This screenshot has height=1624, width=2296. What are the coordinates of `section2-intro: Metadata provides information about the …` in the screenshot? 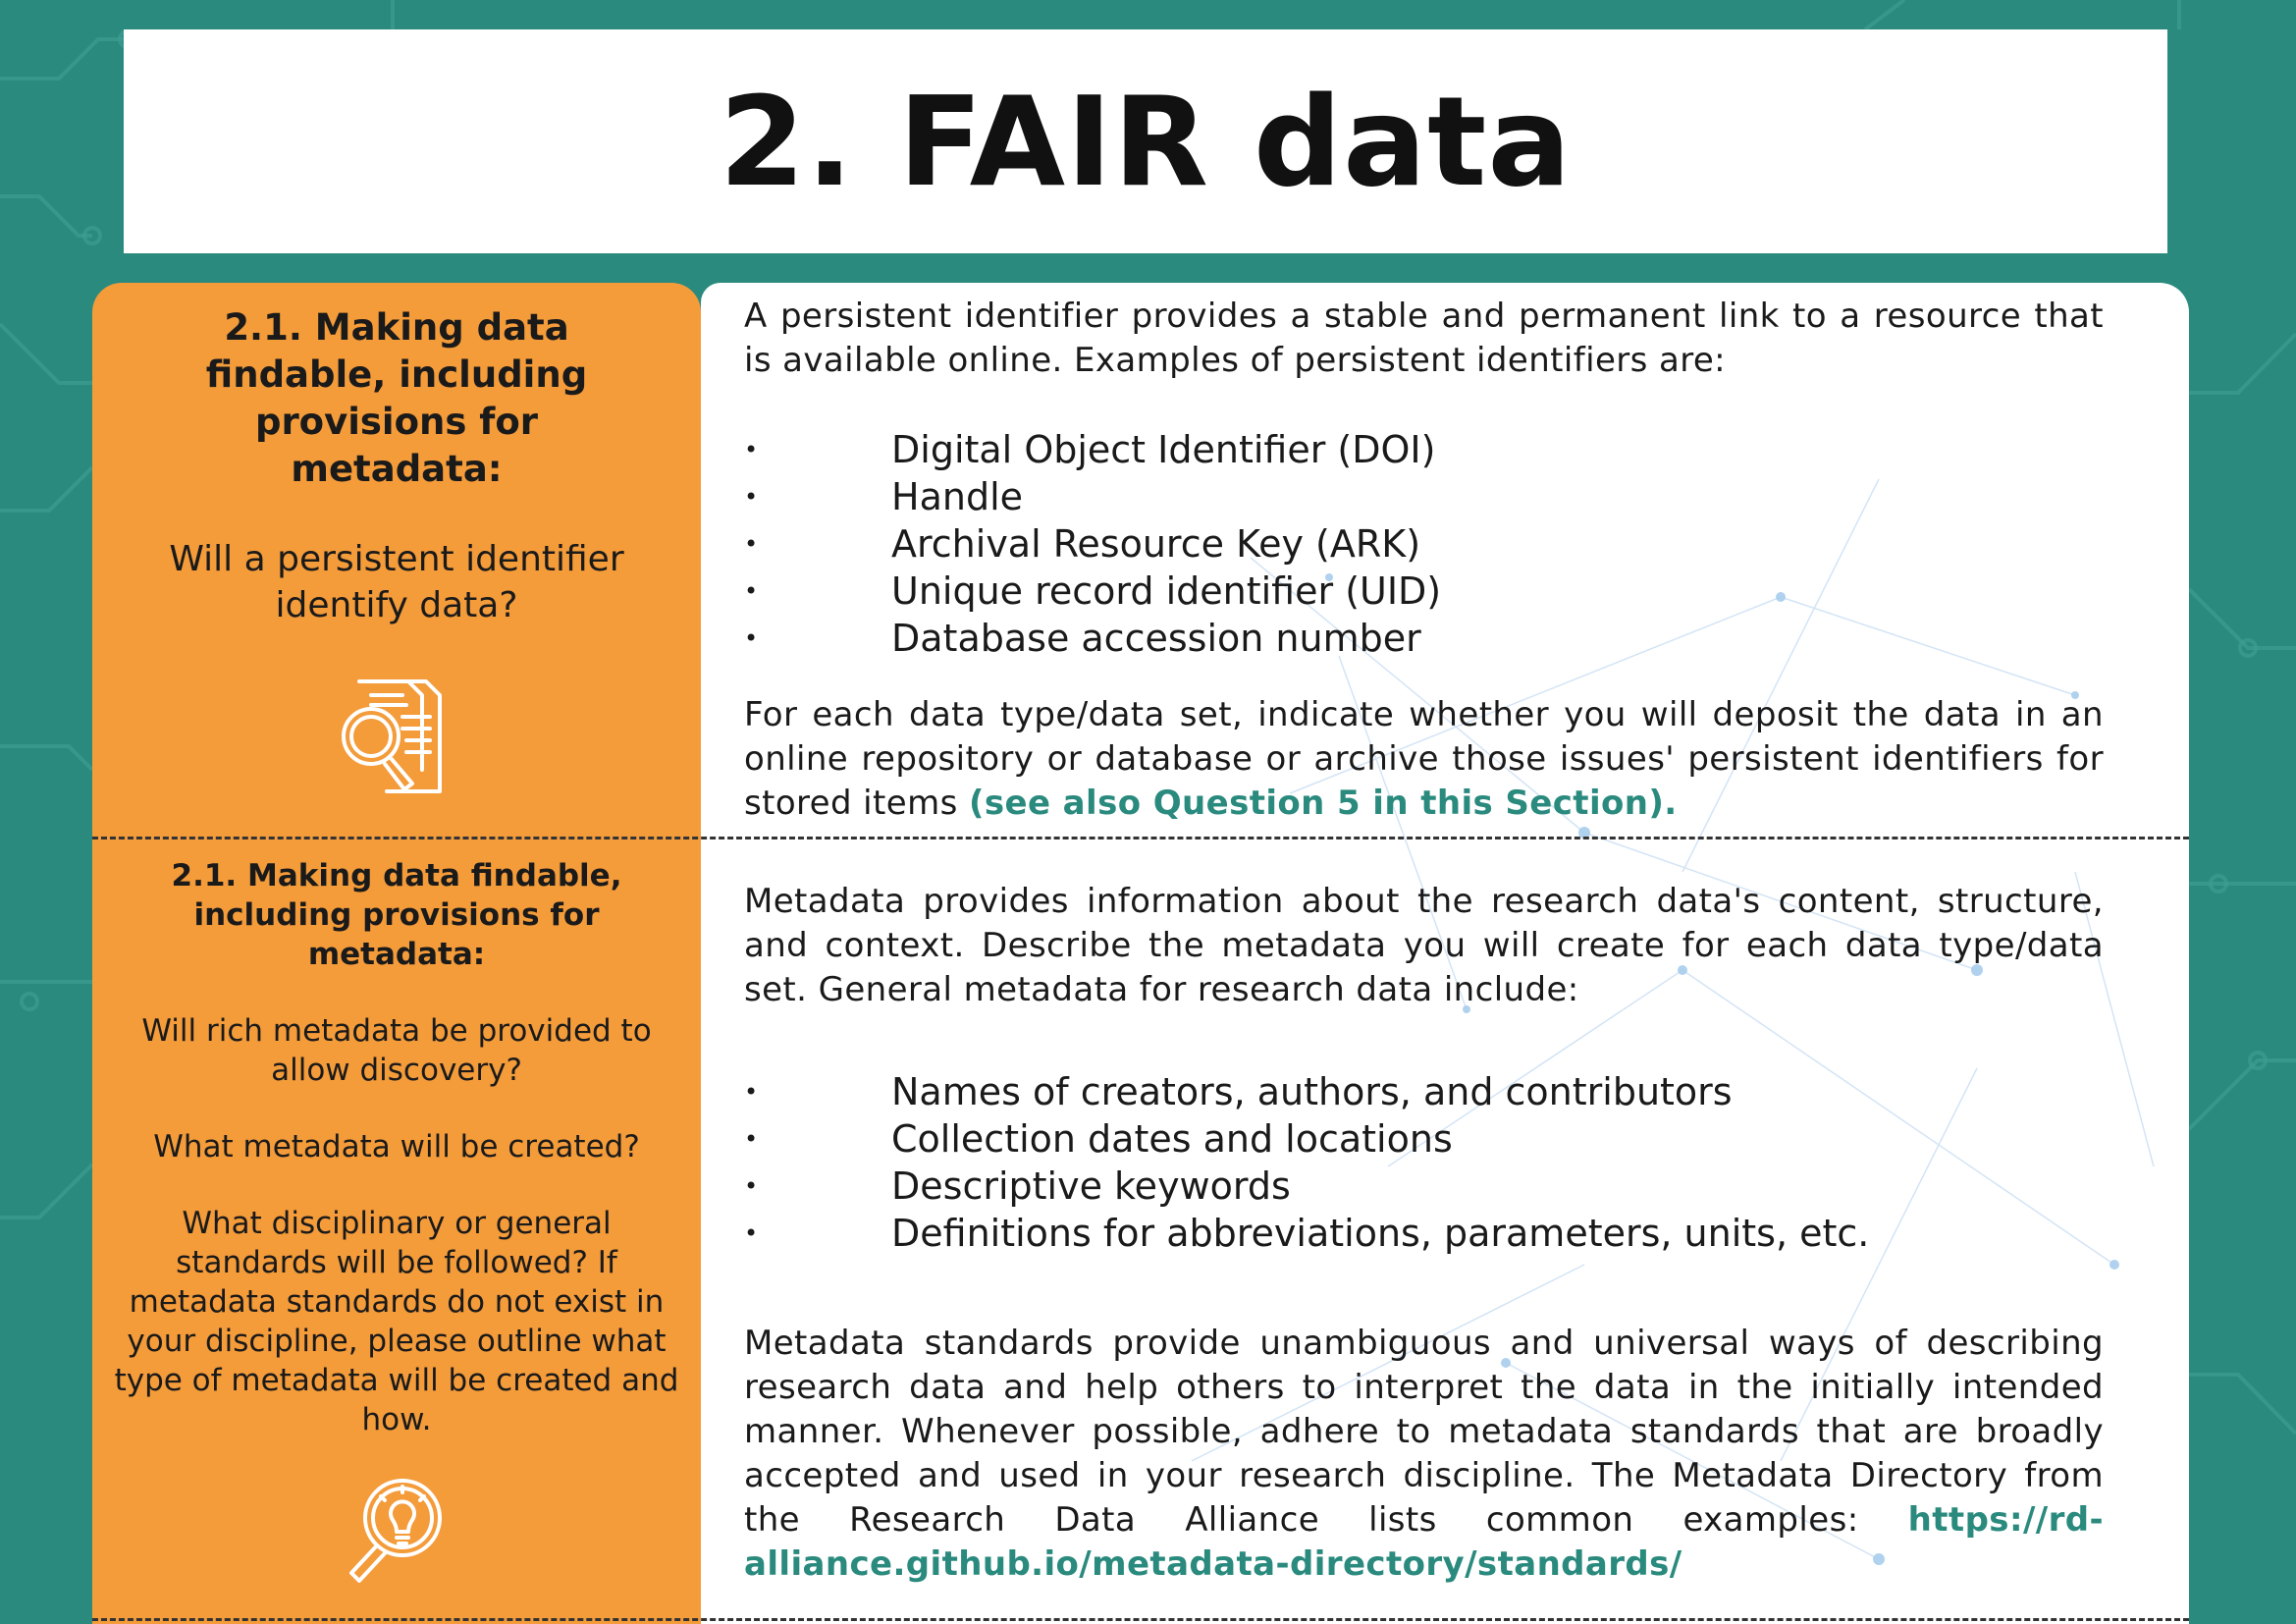 It's located at (1424, 945).